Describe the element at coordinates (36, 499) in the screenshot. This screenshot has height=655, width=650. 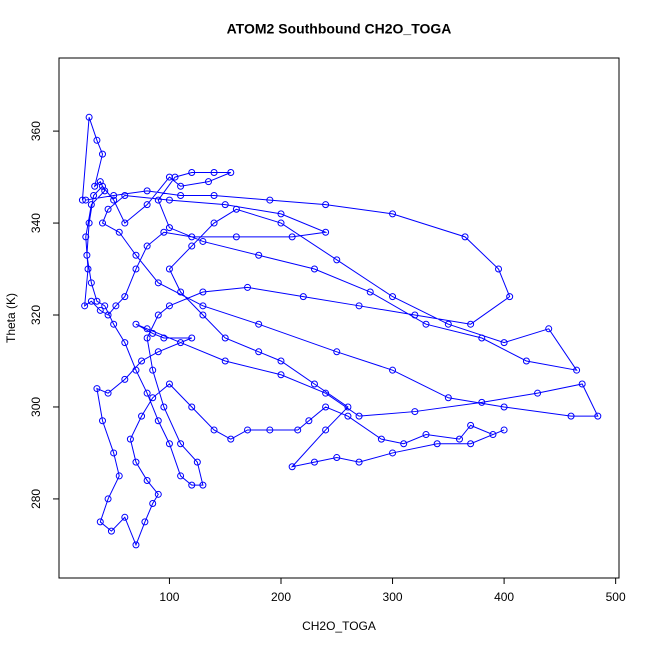
I see `y-tick-label: 280` at that location.